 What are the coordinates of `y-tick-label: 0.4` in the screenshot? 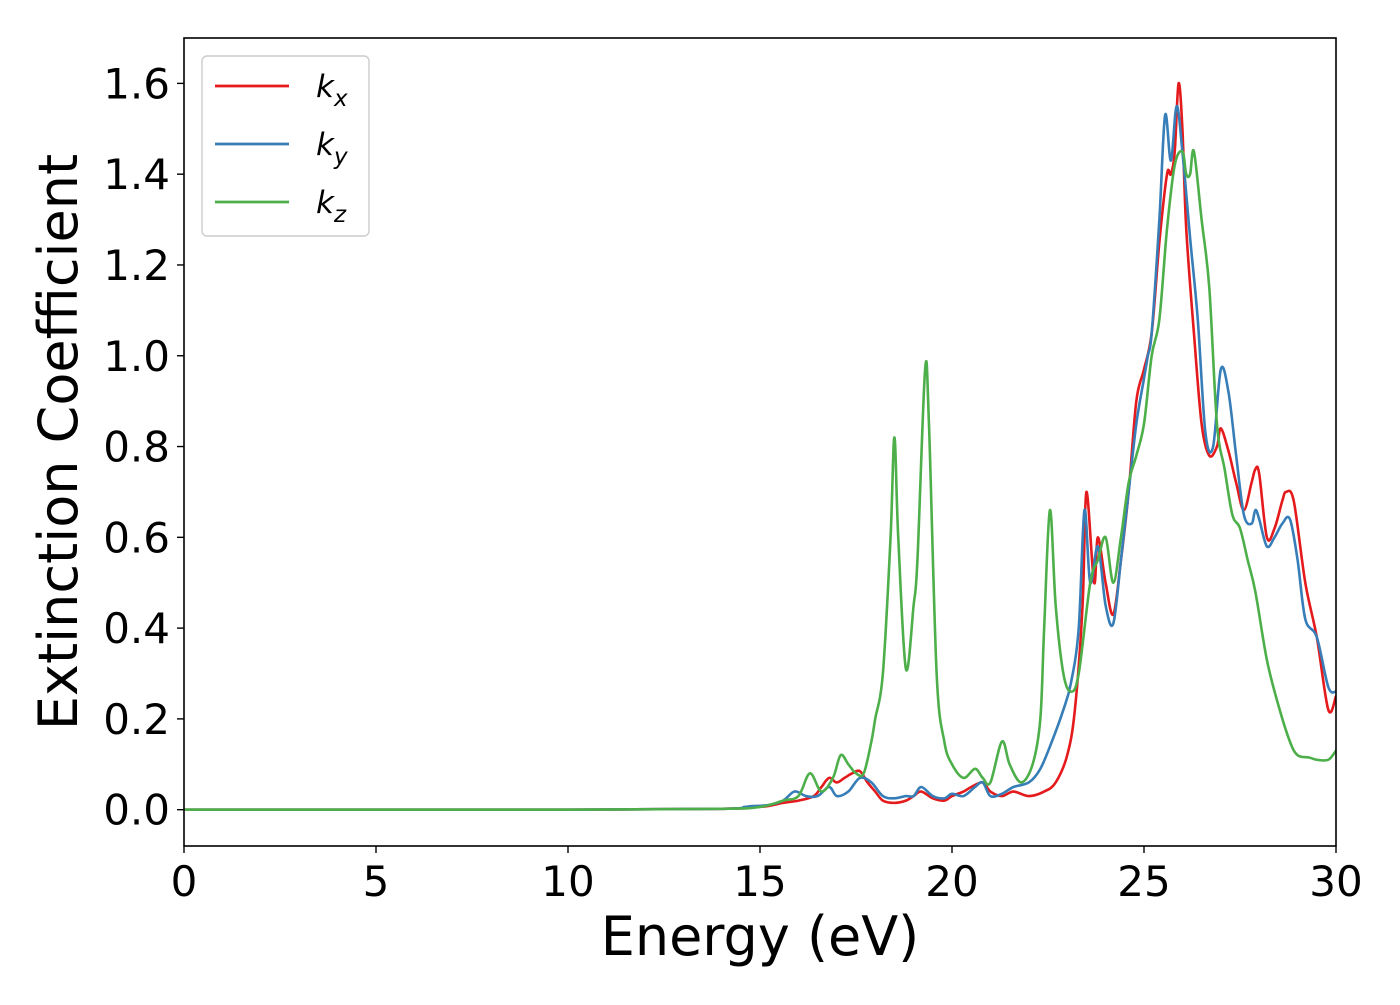 It's located at (136, 628).